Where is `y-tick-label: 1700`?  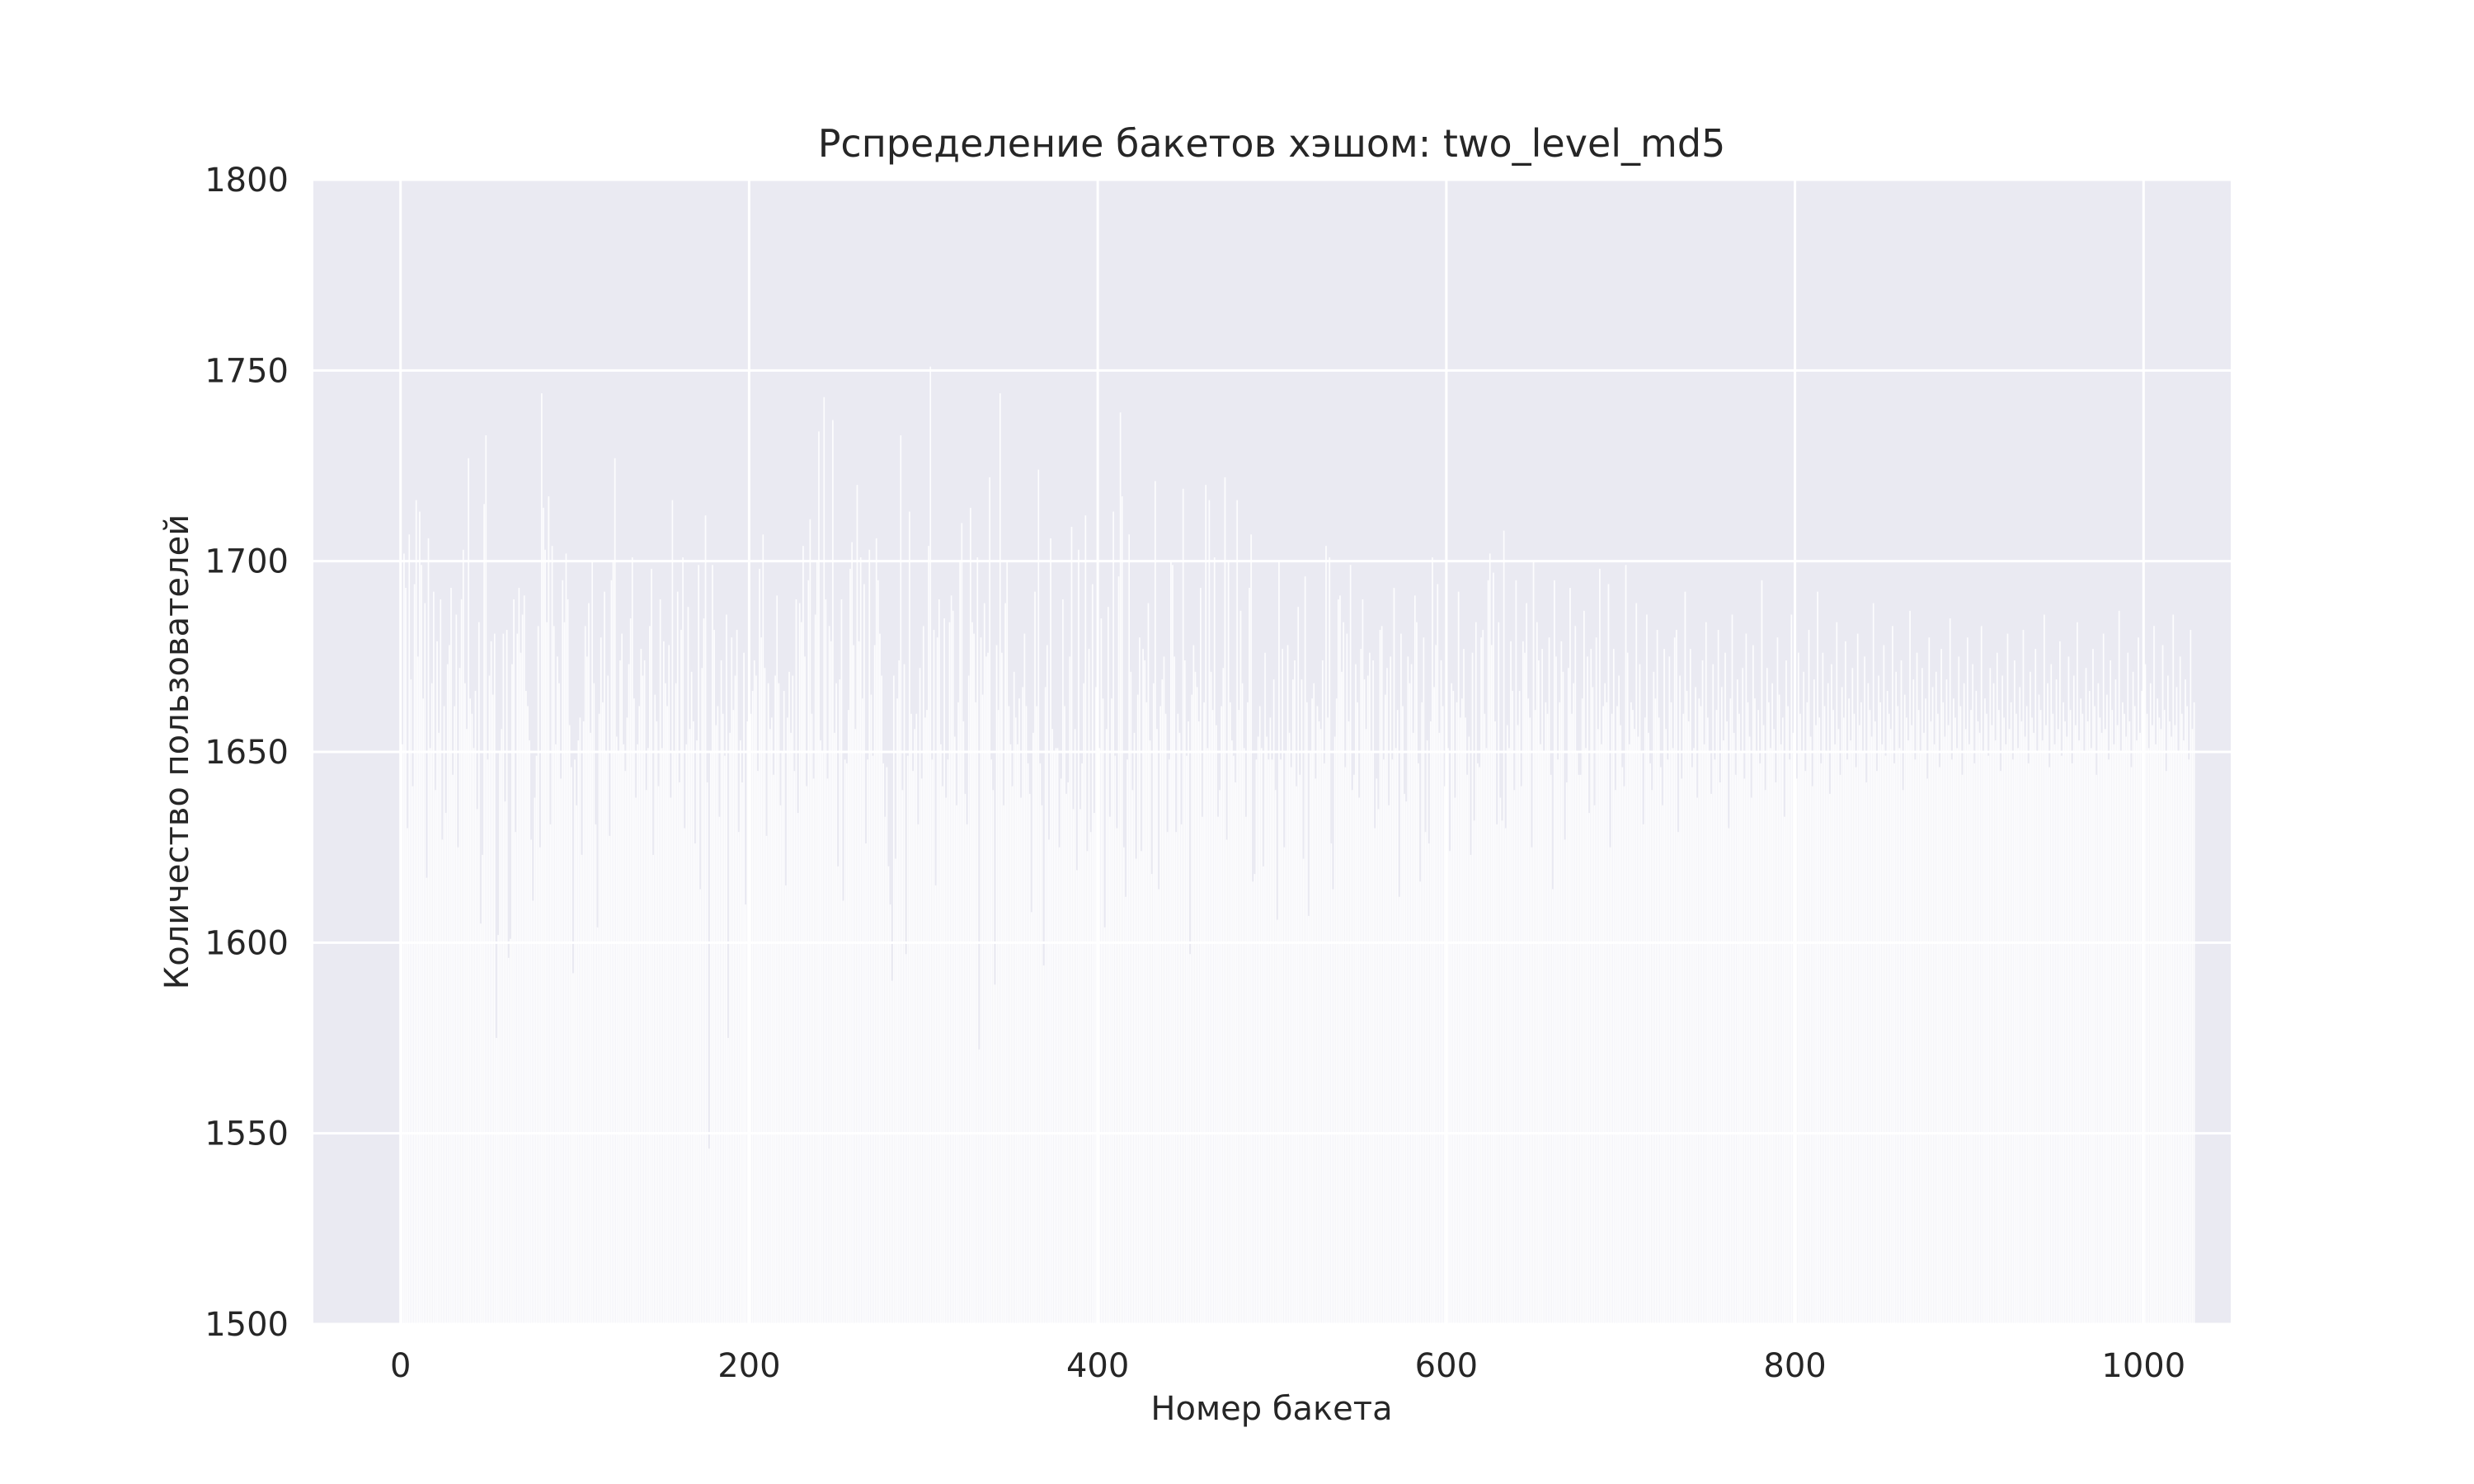
y-tick-label: 1700 is located at coordinates (247, 562).